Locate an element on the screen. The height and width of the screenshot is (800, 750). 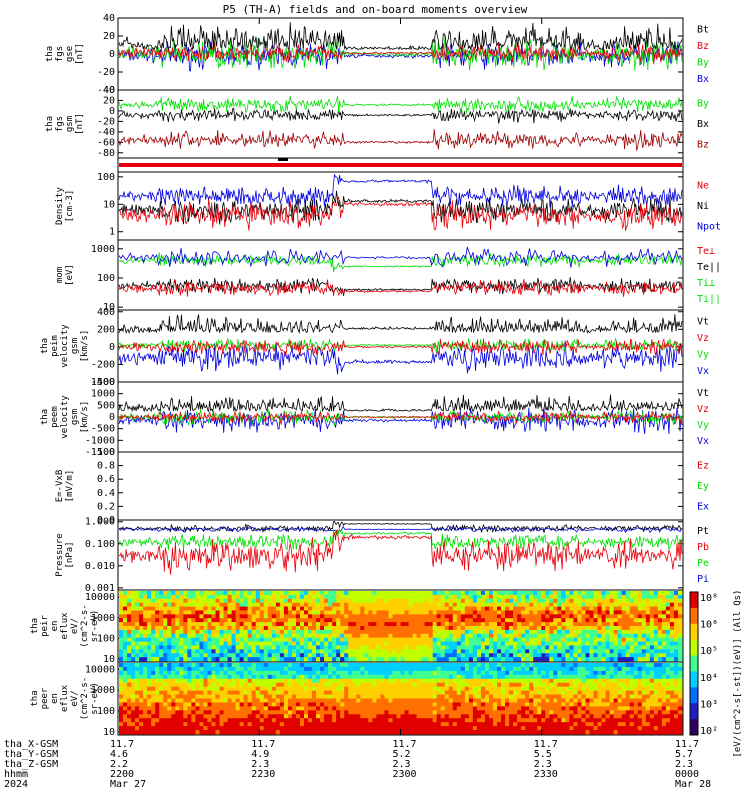
ytick-label-peim-velocity-3: -200 is located at coordinates (103, 364).